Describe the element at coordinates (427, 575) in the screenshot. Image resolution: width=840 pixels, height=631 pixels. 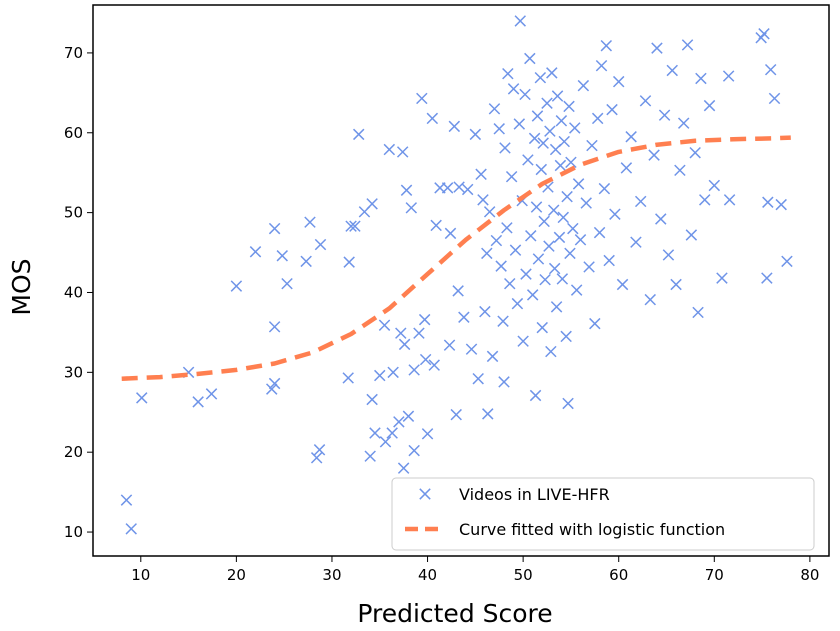
I see `x-tick-label: 40` at that location.